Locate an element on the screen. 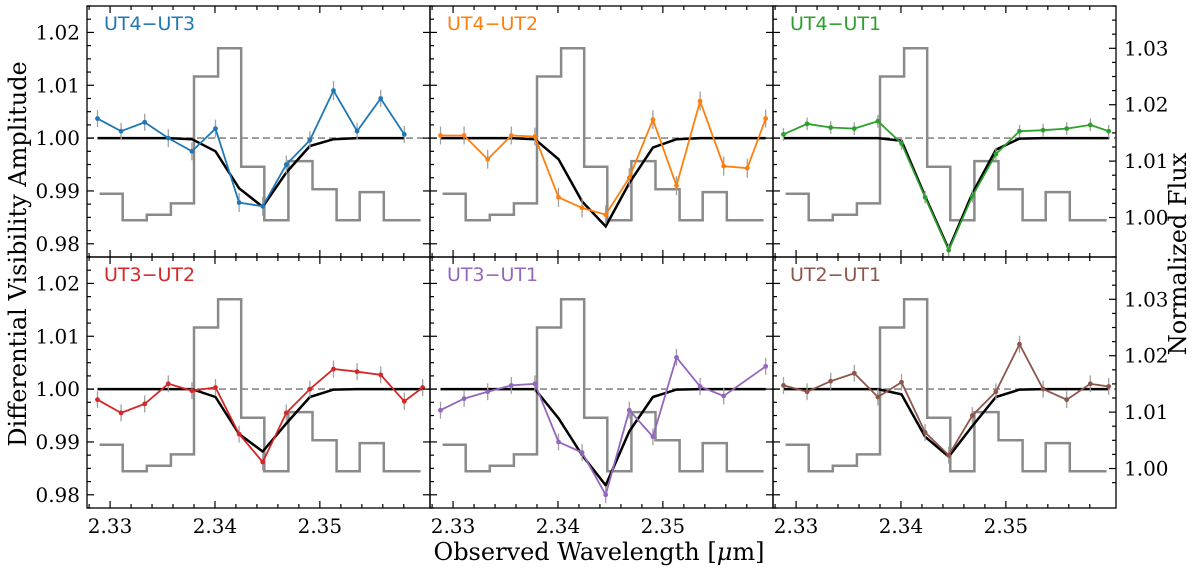 The image size is (1200, 571). panel-title: UT2−UT1 is located at coordinates (835, 275).